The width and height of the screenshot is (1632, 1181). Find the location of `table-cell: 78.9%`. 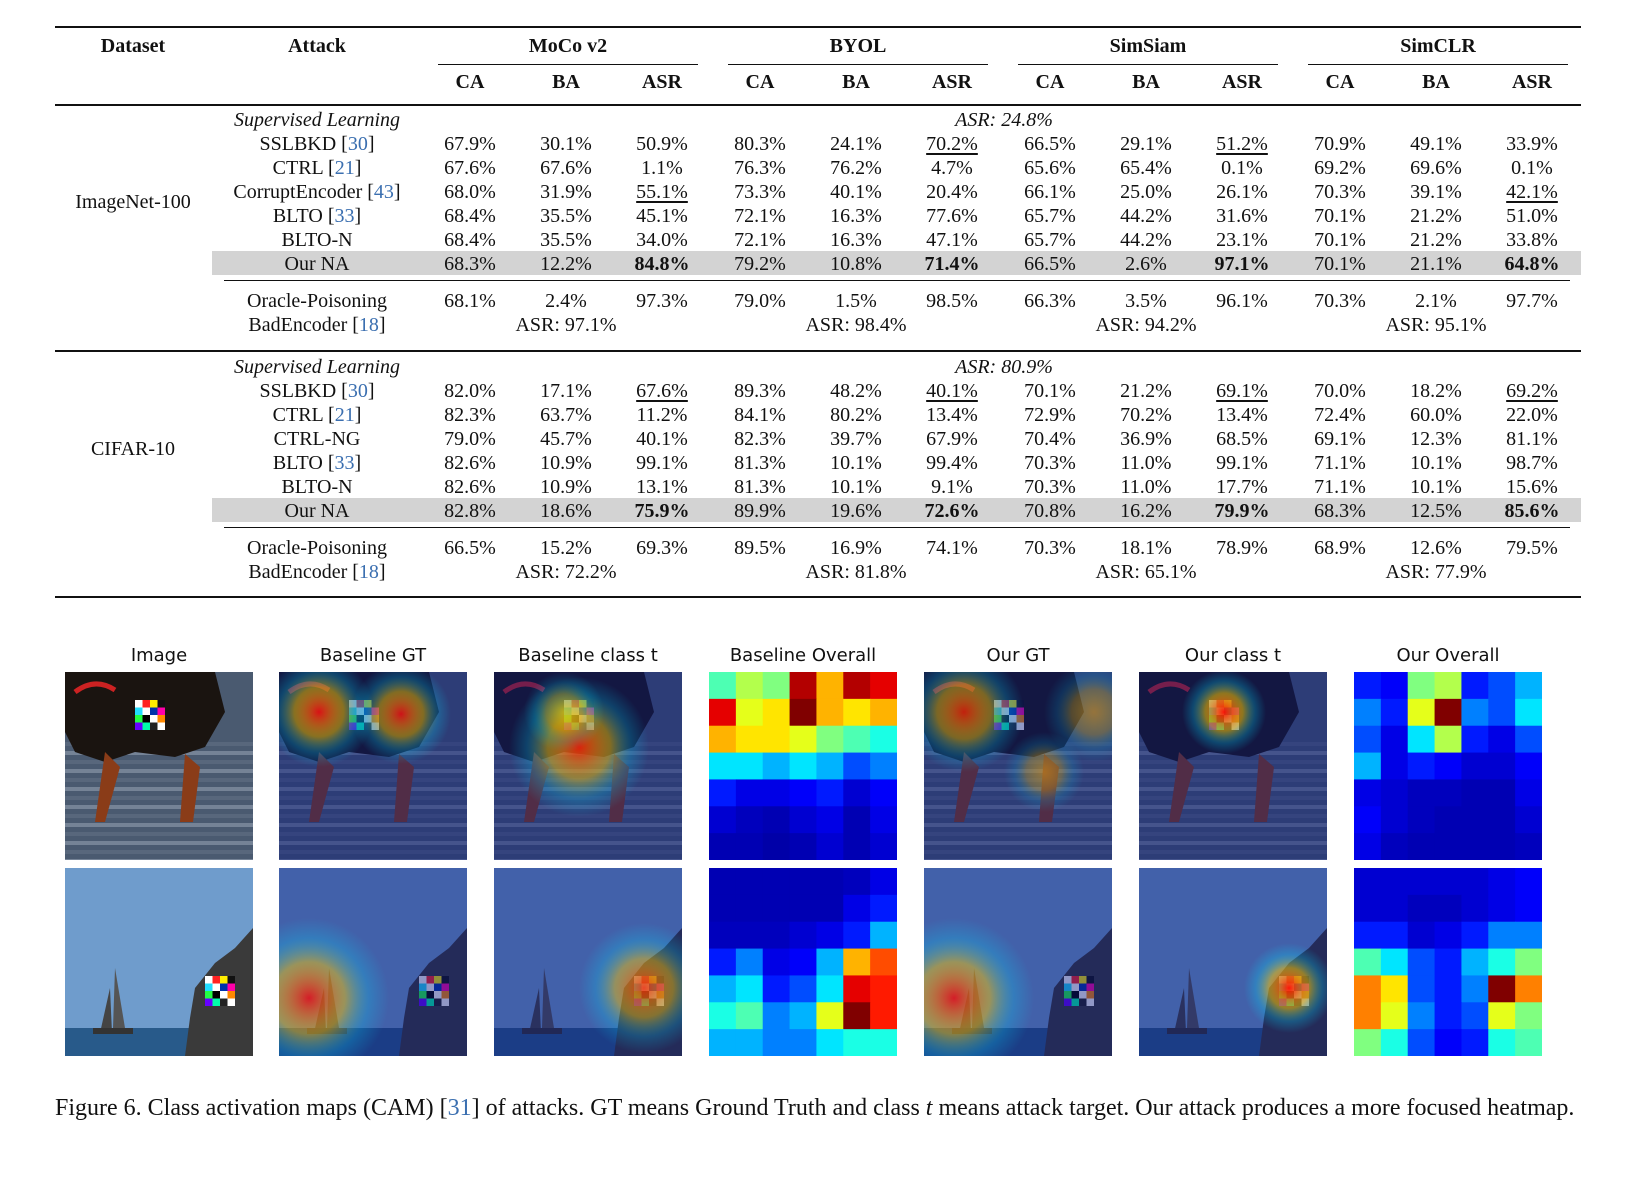

table-cell: 78.9% is located at coordinates (1242, 548).